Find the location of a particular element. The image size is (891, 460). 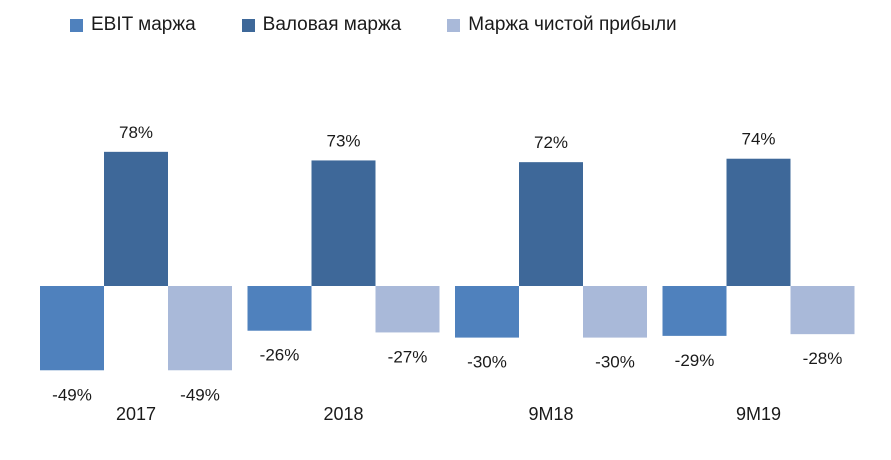

data-label-9m18-series-0: -30% is located at coordinates (487, 362).